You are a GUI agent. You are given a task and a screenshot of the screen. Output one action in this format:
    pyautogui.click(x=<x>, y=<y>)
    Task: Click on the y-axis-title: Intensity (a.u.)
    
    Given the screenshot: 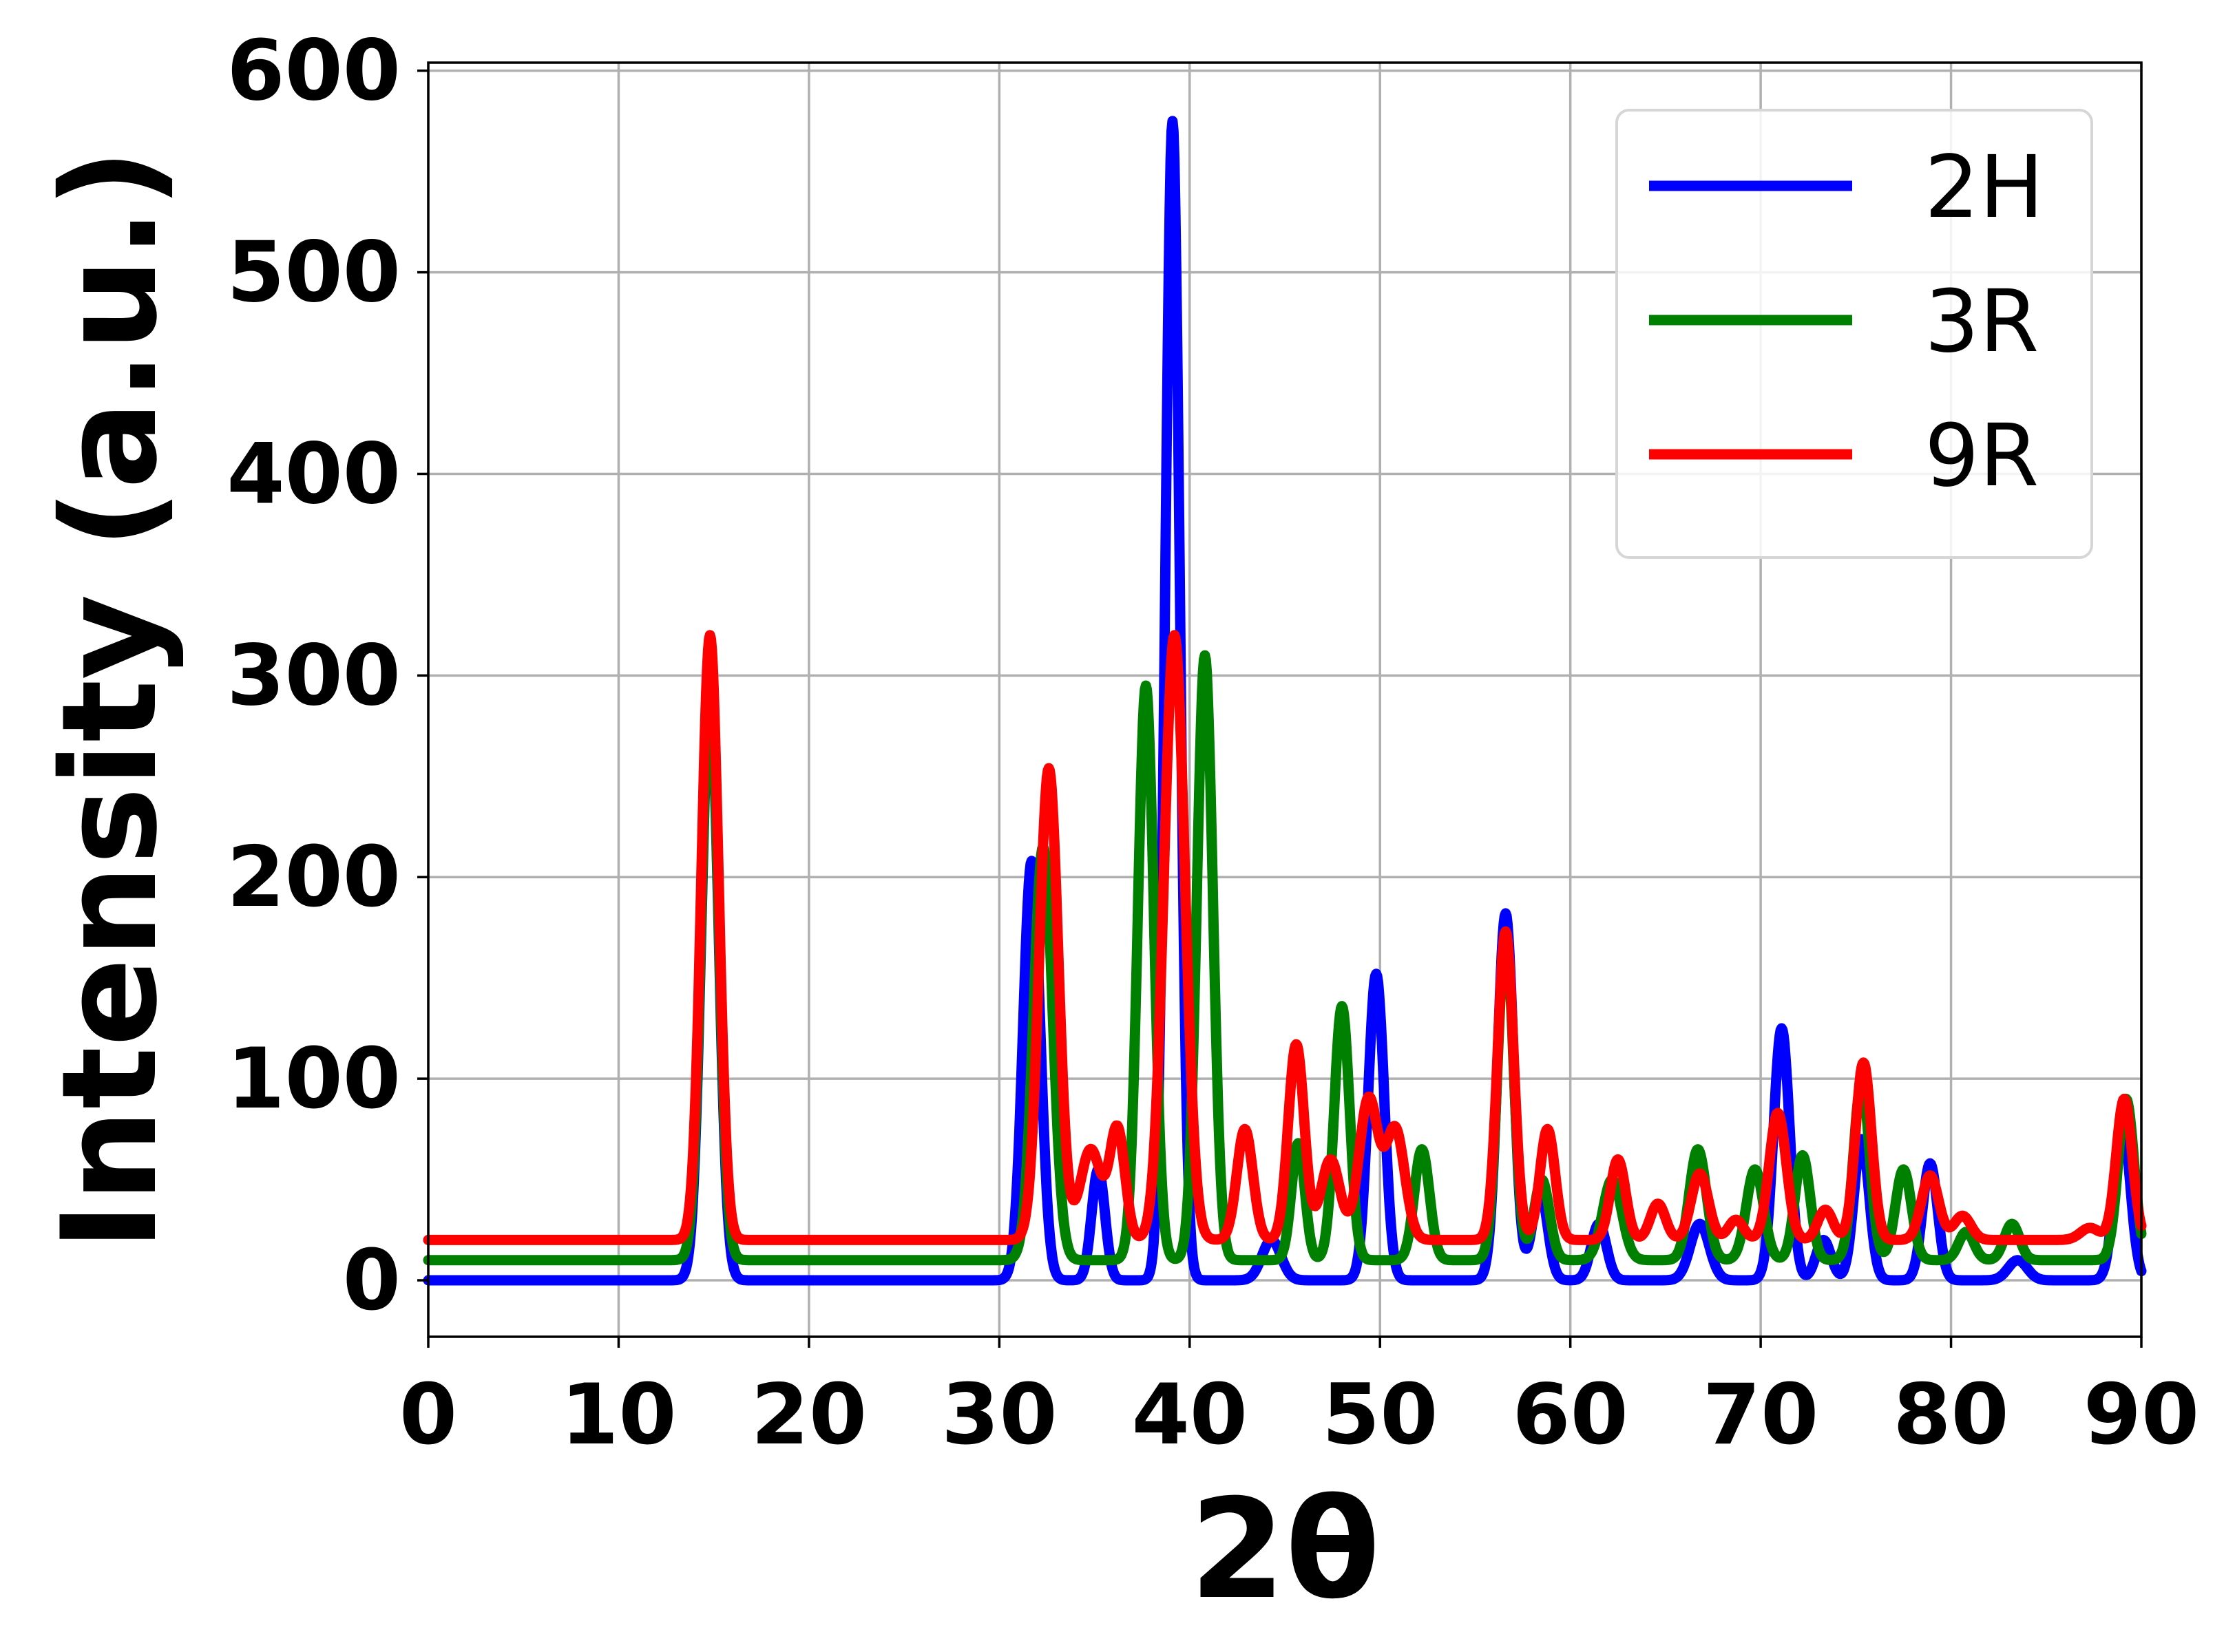 What is the action you would take?
    pyautogui.click(x=110, y=700)
    